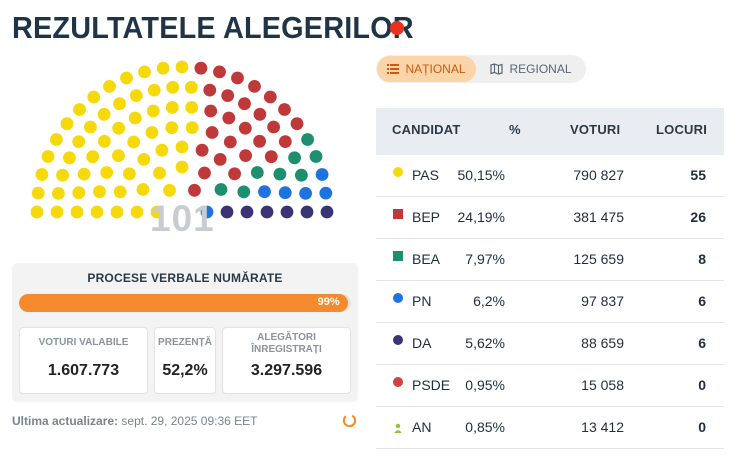 This screenshot has width=742, height=475. What do you see at coordinates (602, 301) in the screenshot?
I see `candidate-votes: 97 837` at bounding box center [602, 301].